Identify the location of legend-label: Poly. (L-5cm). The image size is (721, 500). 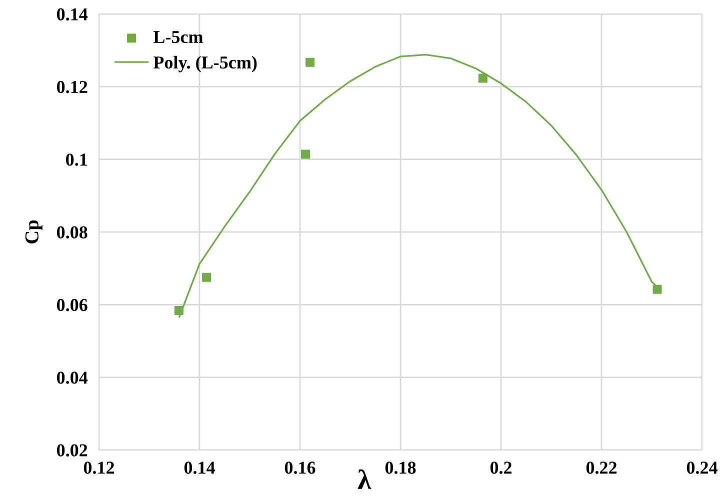
(205, 64).